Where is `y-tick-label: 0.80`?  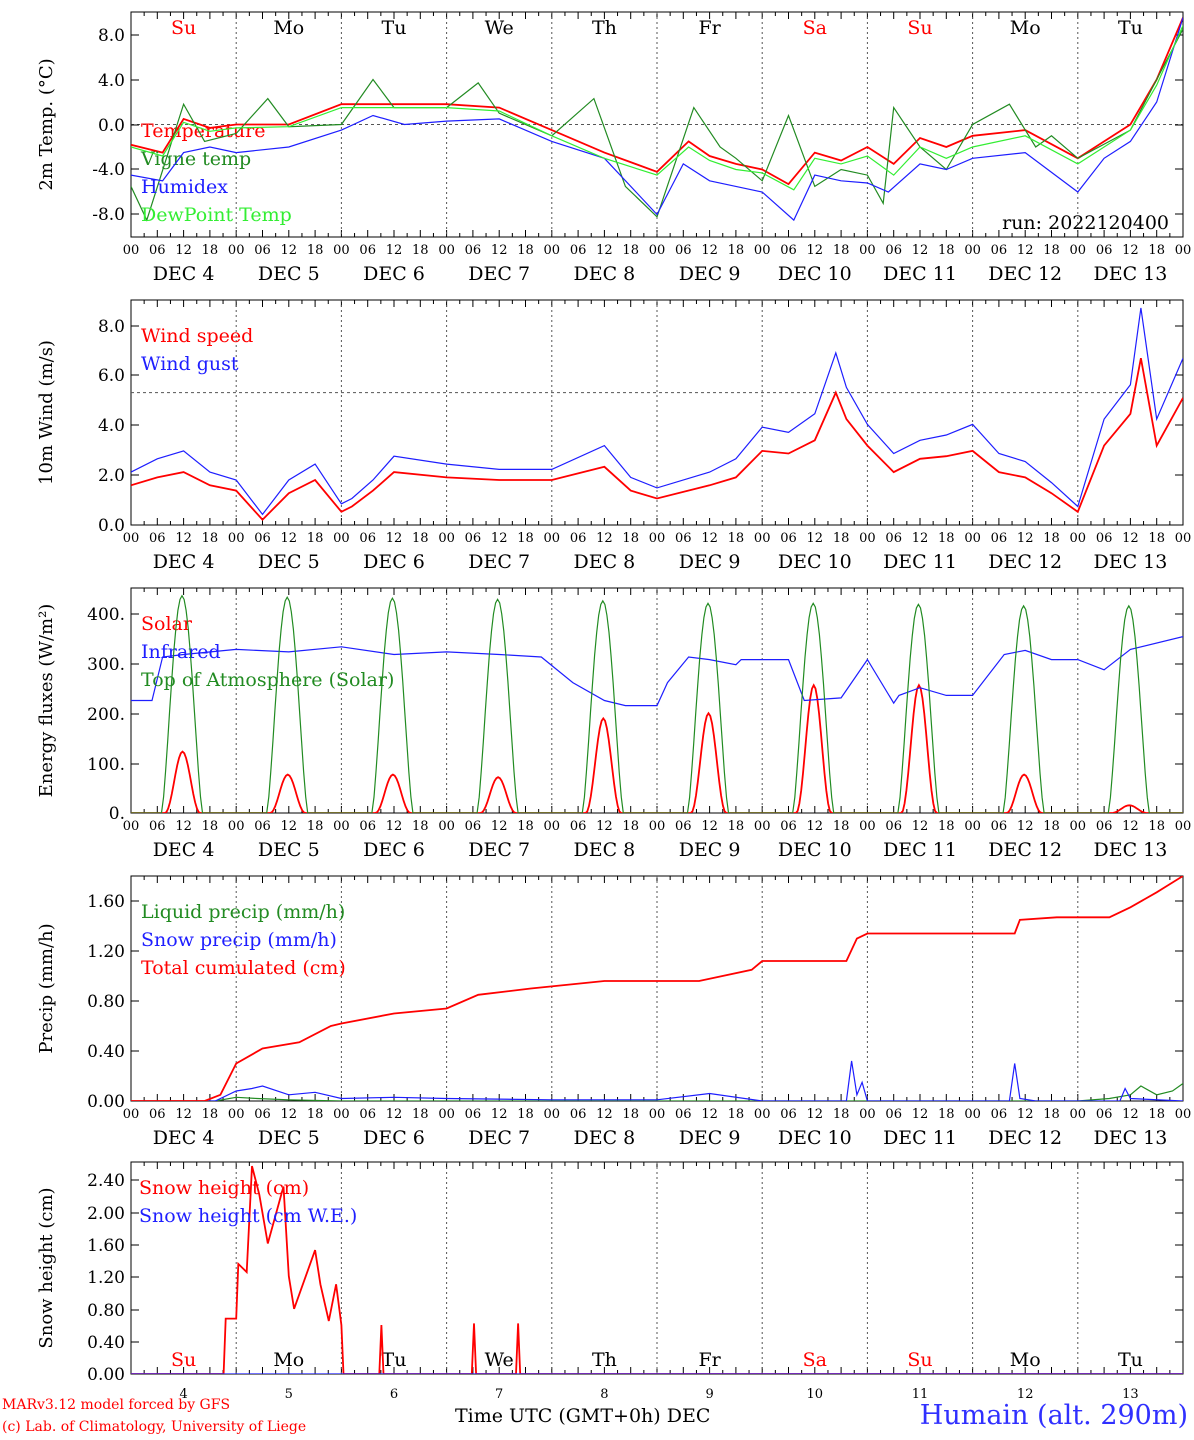 y-tick-label: 0.80 is located at coordinates (106, 1002).